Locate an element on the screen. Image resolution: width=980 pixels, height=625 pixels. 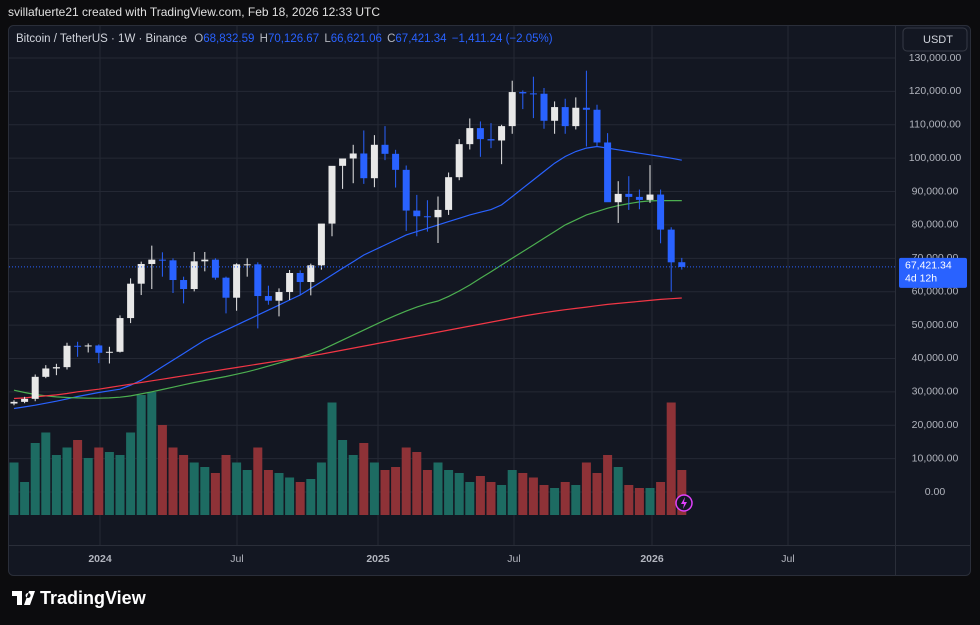
symbol: Bitcoin / TetherUS · 1W · Binance is located at coordinates (101, 39).